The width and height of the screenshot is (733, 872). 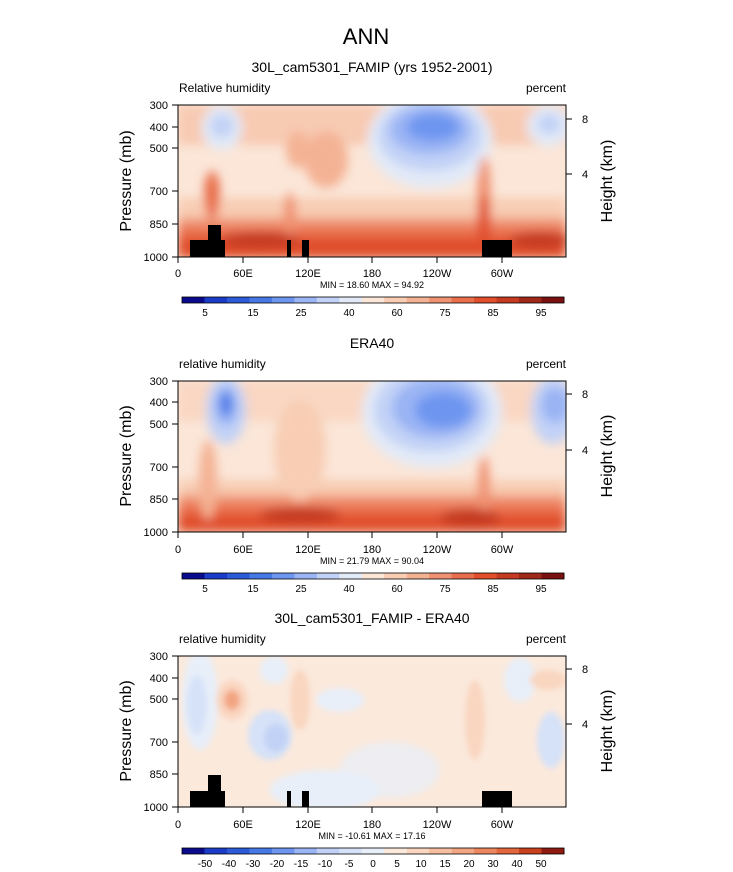 I want to click on colorbar-label: -40, so click(x=229, y=864).